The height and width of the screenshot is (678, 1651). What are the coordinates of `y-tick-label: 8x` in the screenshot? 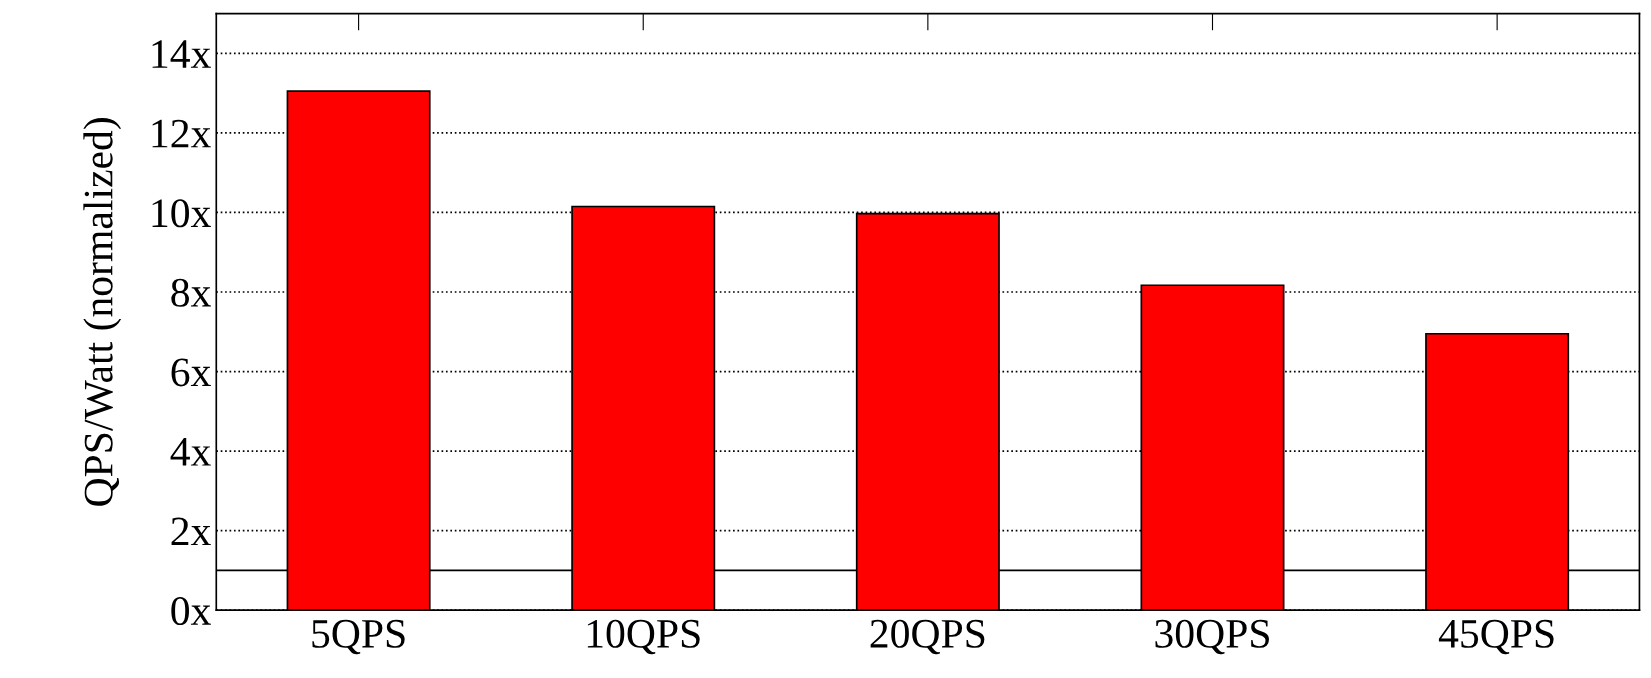 It's located at (191, 292).